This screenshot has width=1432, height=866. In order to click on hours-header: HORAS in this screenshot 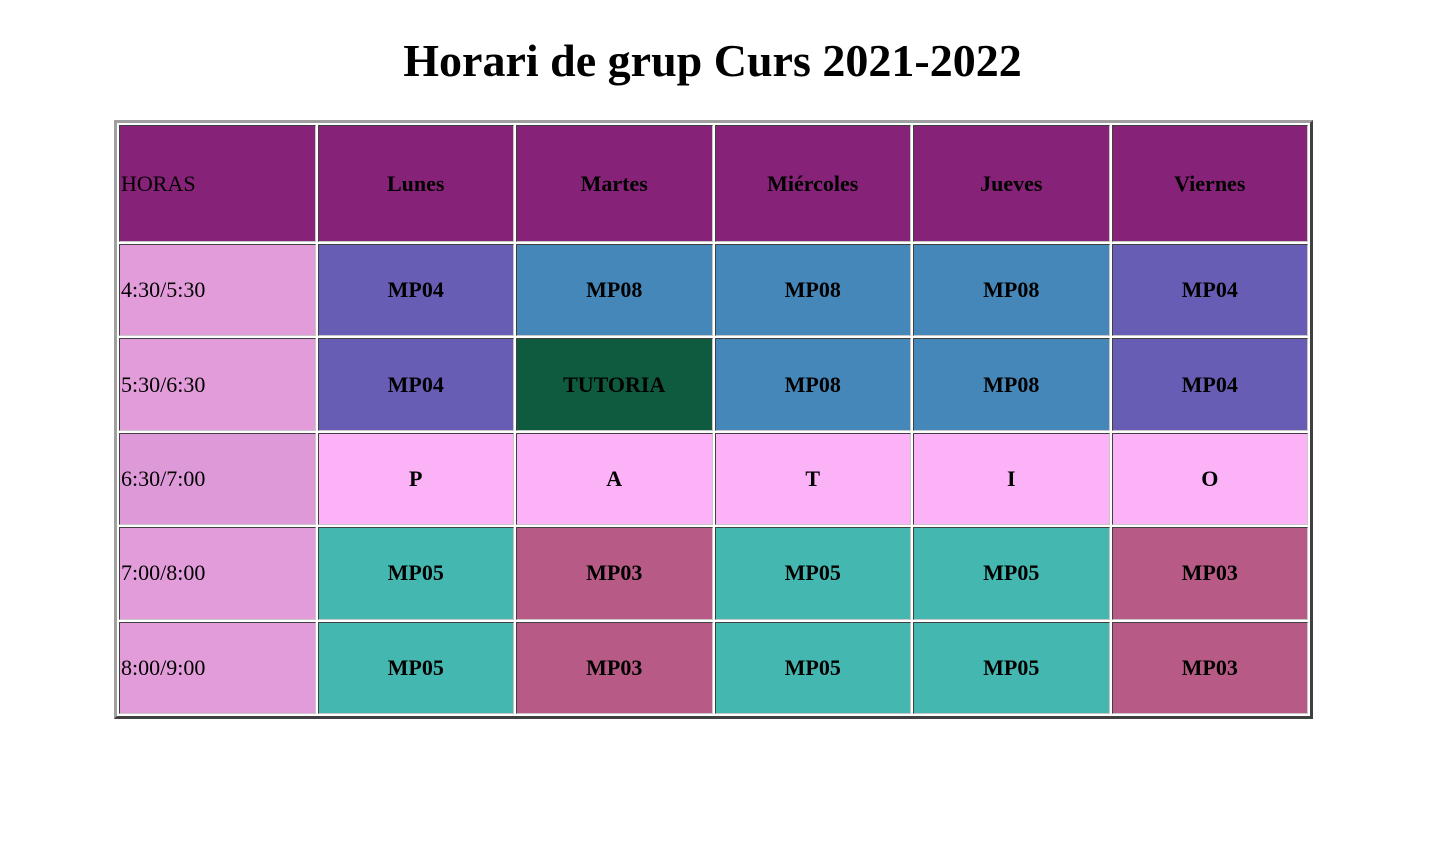, I will do `click(217, 183)`.